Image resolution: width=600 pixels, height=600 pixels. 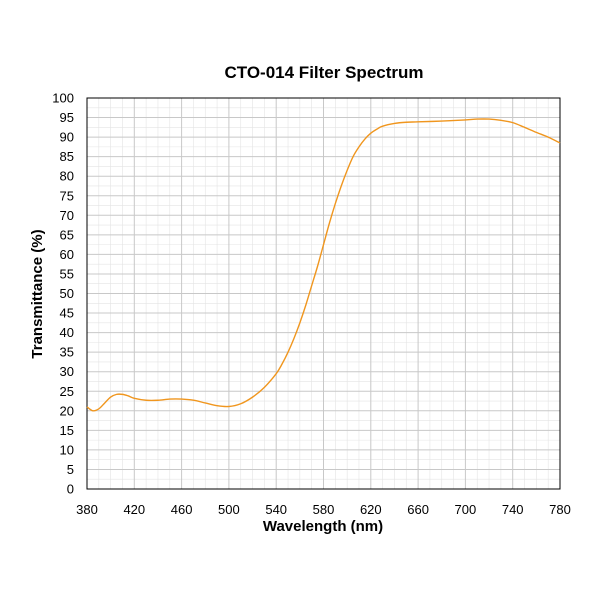 I want to click on x-tick-label: 380, so click(x=87, y=509).